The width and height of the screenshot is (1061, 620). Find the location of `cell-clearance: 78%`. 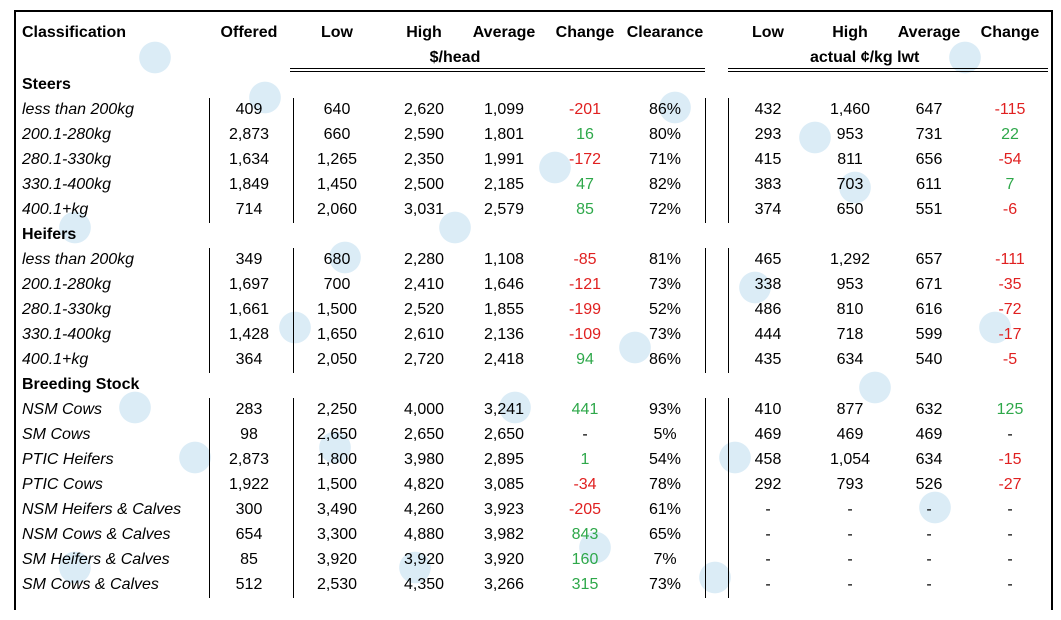

cell-clearance: 78% is located at coordinates (665, 484).